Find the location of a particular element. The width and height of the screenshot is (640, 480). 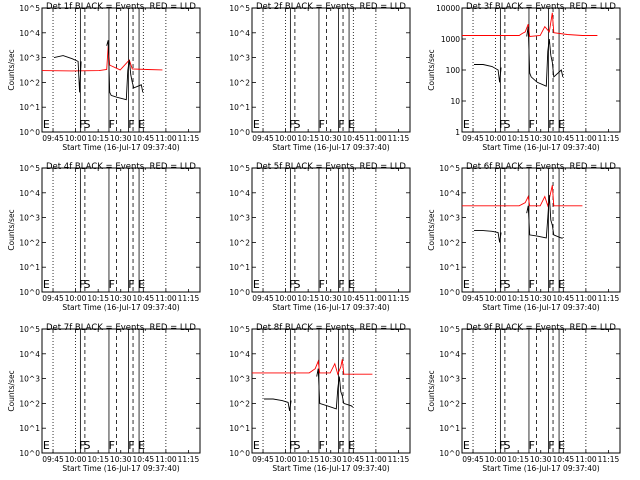

panel-title: Det 9f BLACK = Events, RED = LLD is located at coordinates (541, 328).